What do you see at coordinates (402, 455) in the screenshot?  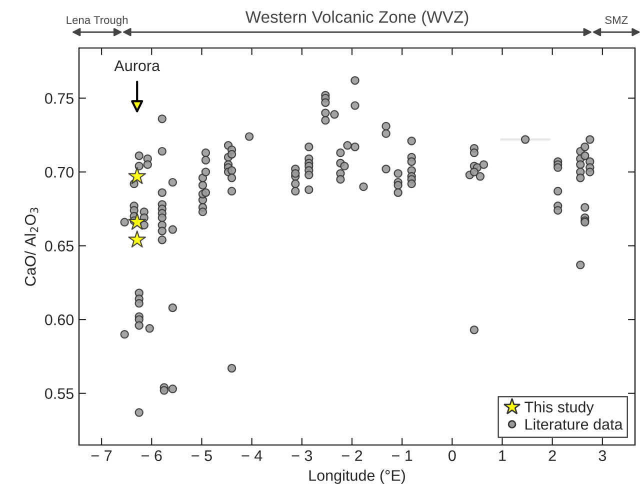 I see `x-tick-label: − 1` at bounding box center [402, 455].